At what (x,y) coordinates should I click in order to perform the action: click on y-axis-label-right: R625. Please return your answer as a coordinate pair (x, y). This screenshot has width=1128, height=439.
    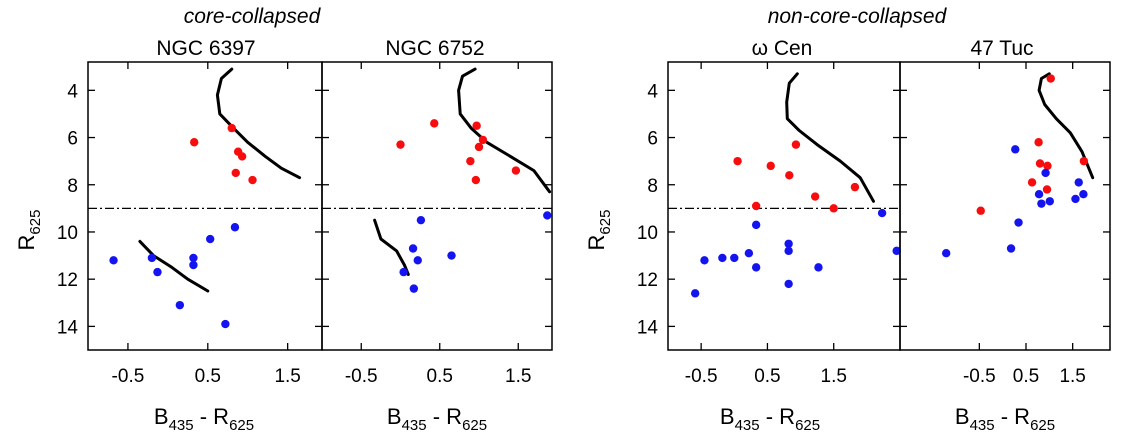
    Looking at the image, I should click on (599, 230).